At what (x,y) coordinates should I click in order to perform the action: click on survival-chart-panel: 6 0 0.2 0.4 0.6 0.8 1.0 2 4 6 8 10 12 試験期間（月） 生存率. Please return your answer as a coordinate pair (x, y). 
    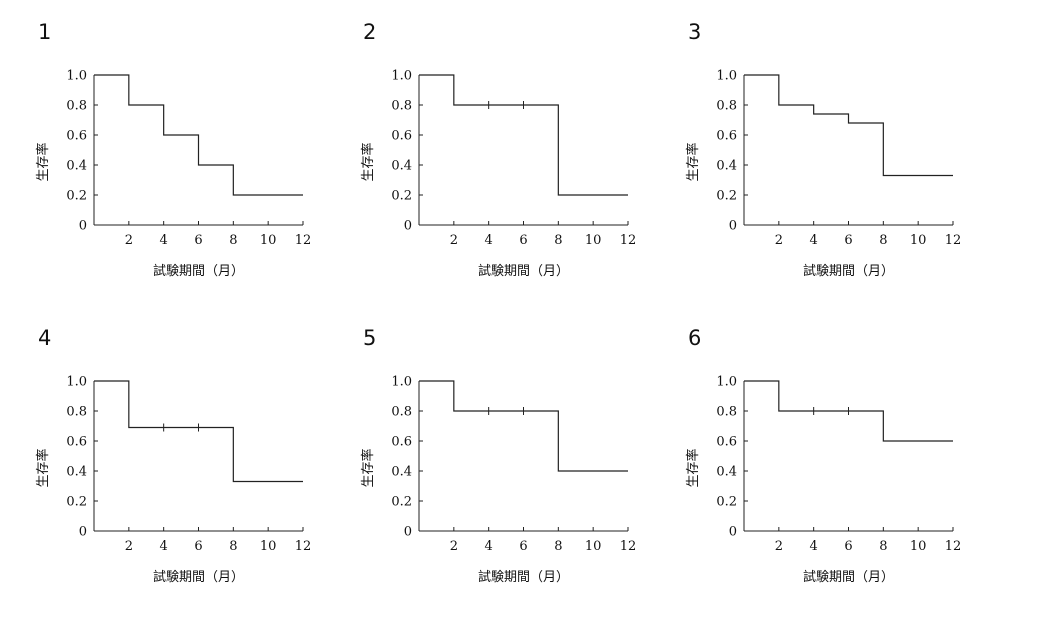
    Looking at the image, I should click on (851, 471).